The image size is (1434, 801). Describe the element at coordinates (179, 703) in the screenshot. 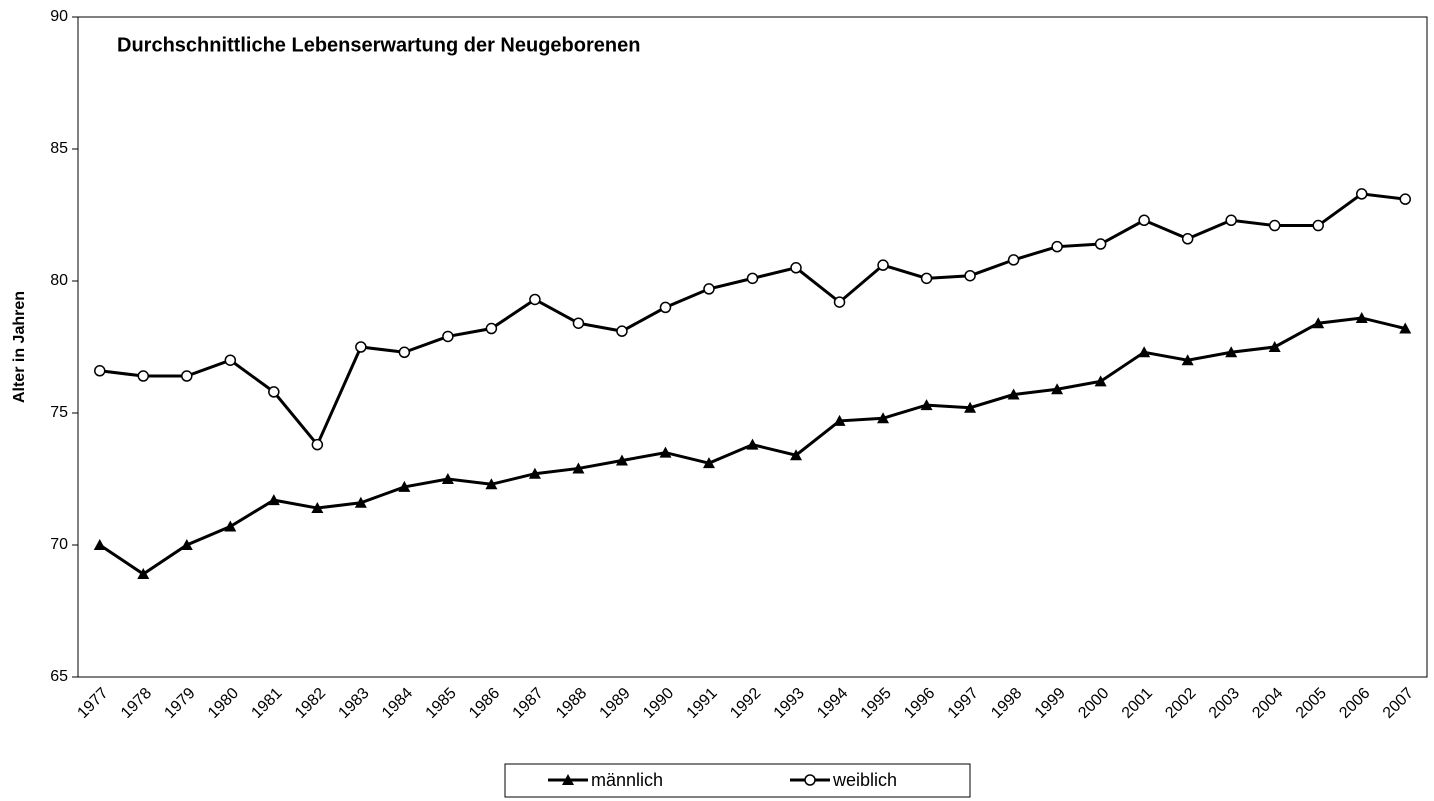

I see `x-tick-label: 1979` at that location.